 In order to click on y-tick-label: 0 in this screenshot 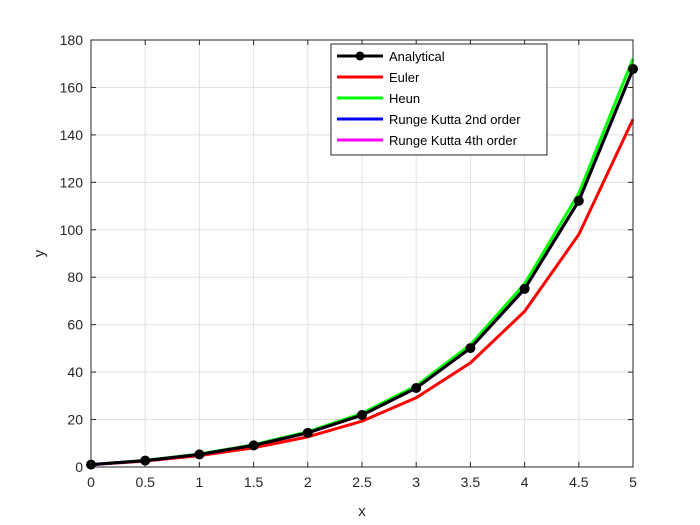, I will do `click(79, 467)`.